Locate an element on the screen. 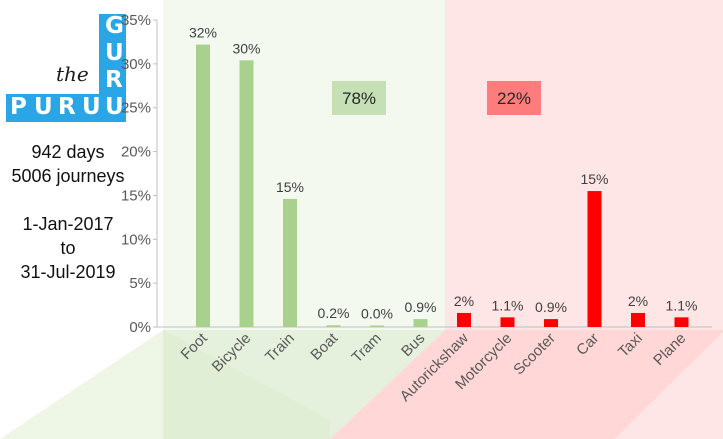 The image size is (723, 439). days-count: 942 days is located at coordinates (68, 152).